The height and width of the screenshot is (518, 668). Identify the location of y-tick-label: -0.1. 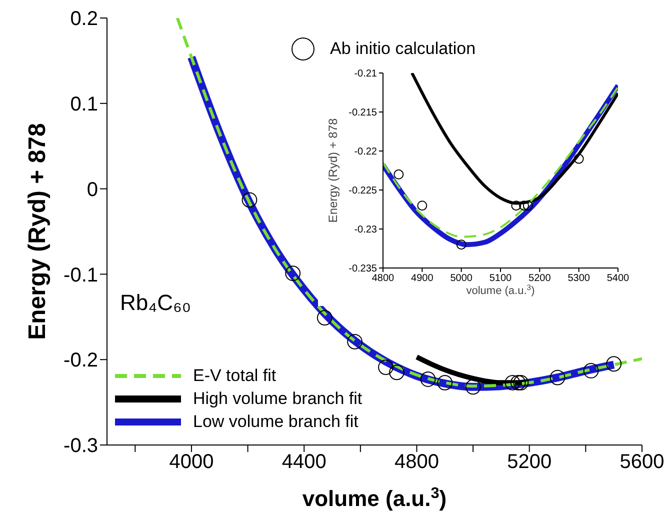
(81, 275).